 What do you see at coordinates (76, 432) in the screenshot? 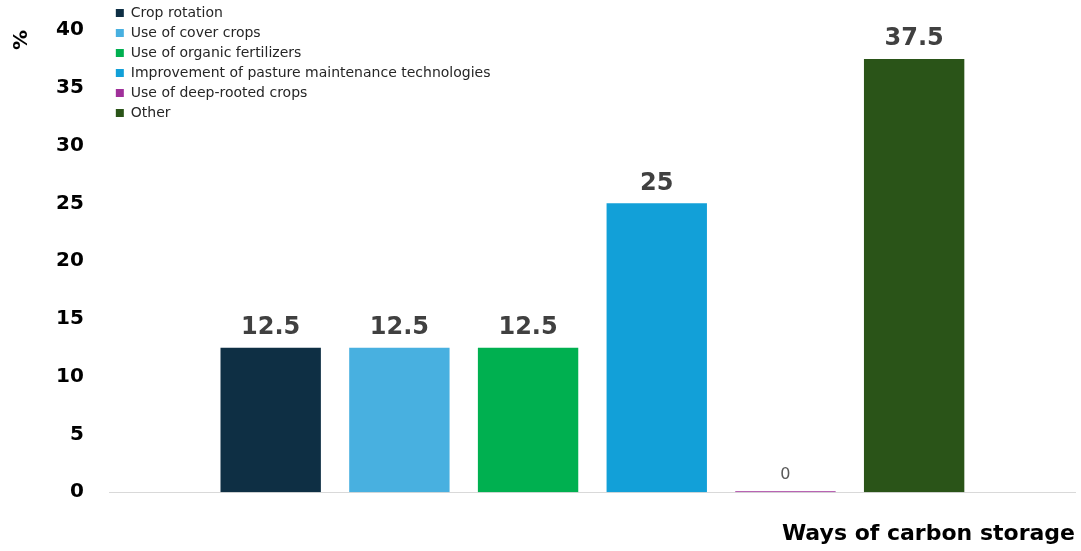
I see `y-tick-label: 5` at bounding box center [76, 432].